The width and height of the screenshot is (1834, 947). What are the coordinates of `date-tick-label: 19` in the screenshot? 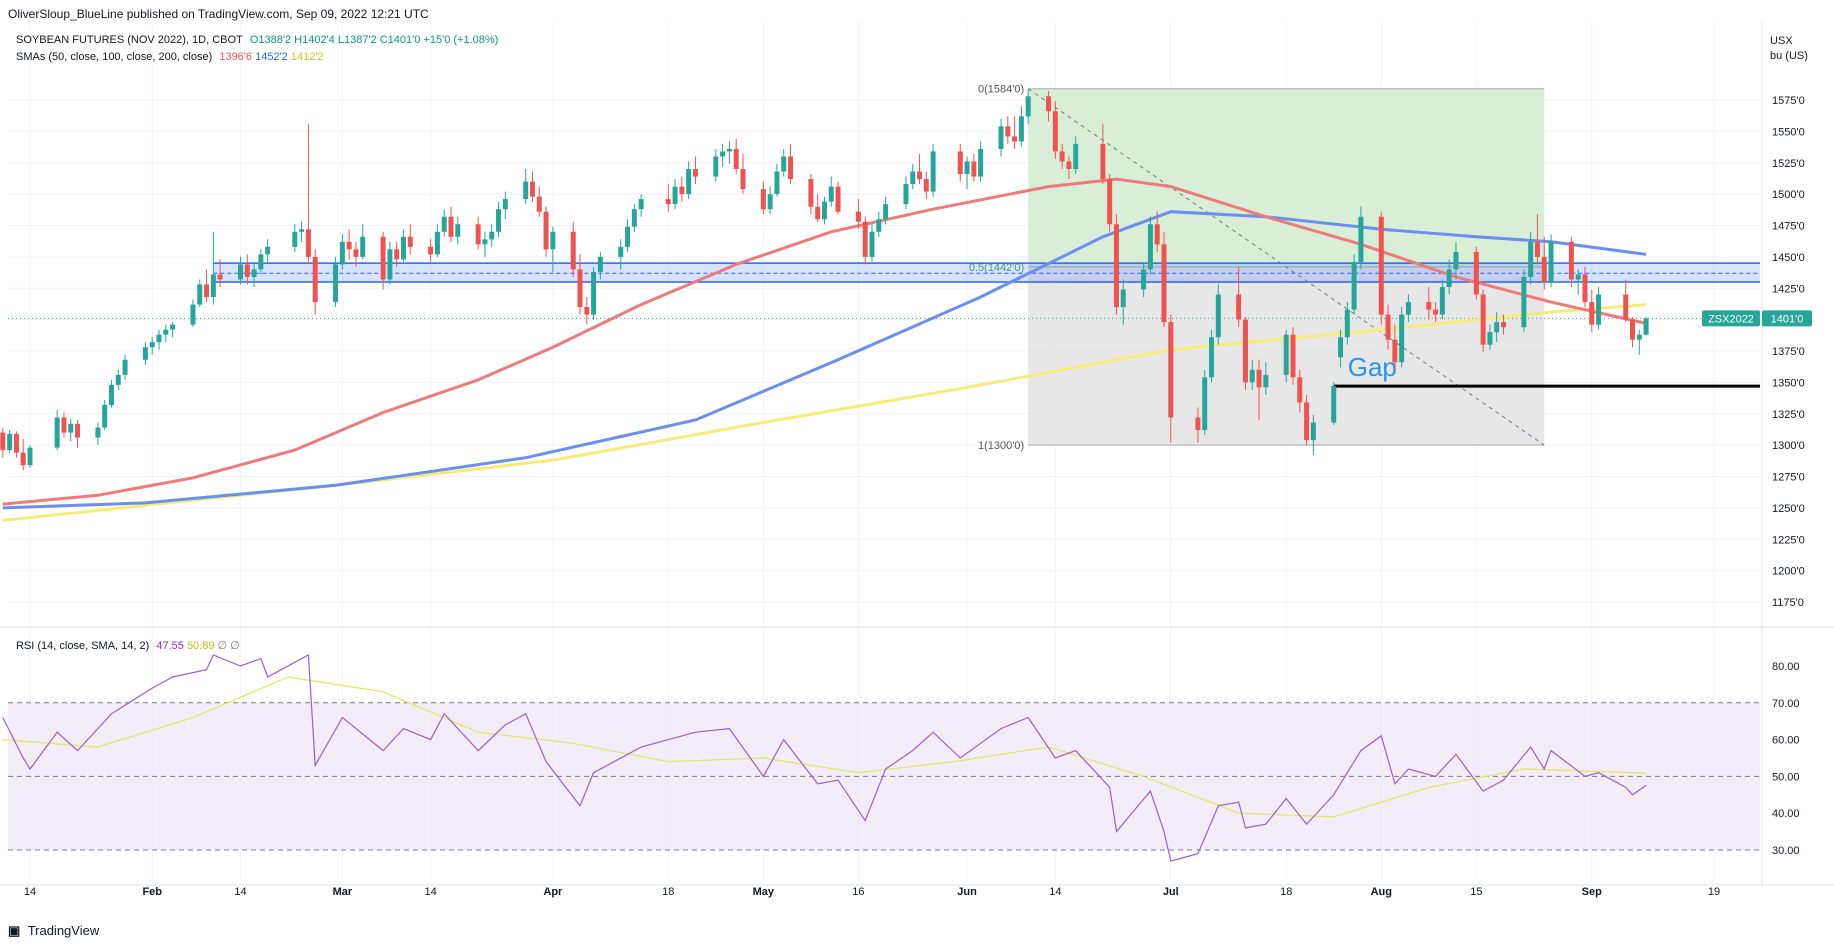 It's located at (1714, 892).